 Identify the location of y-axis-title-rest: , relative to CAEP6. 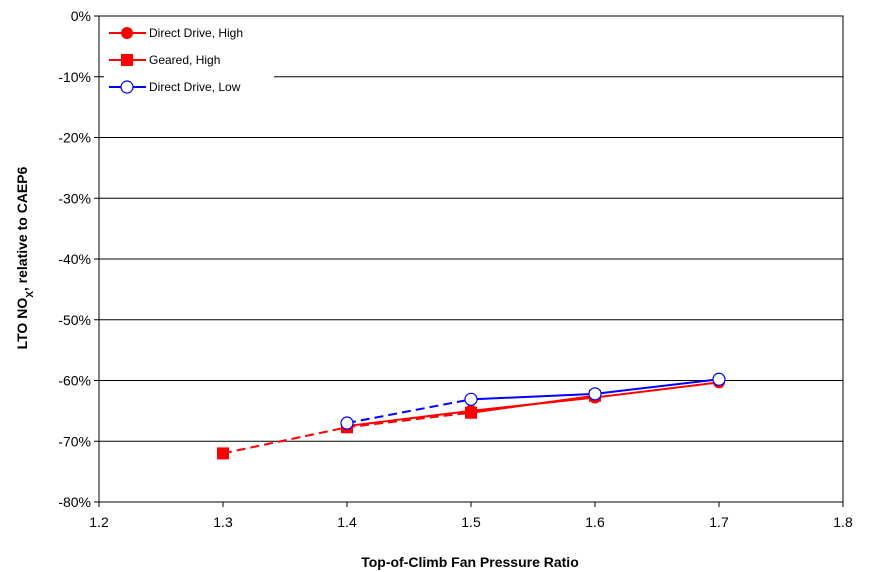
(22, 228).